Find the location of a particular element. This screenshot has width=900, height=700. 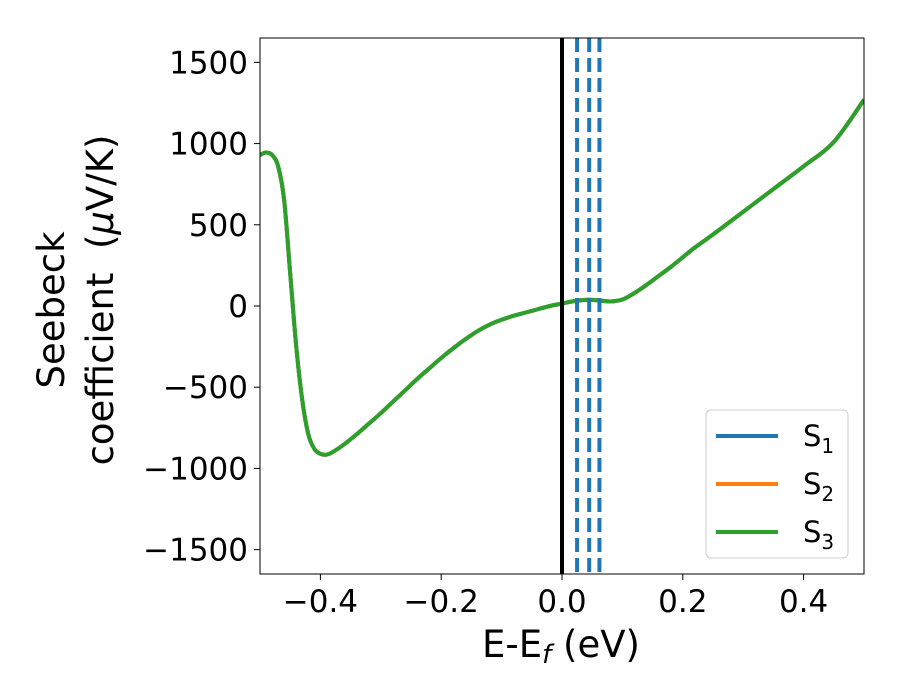

y-tick-label: −1500 is located at coordinates (195, 551).